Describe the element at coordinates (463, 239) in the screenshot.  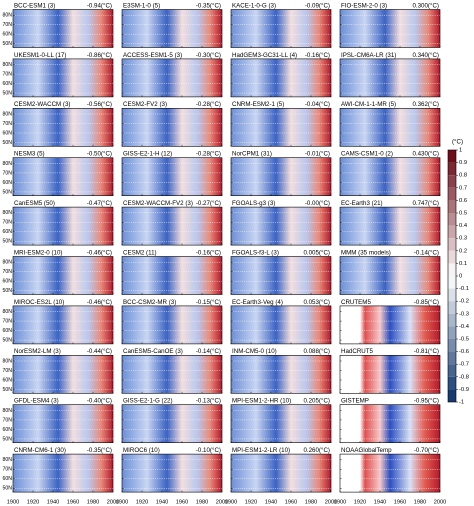
I see `colorbar-tick-label: 0.3` at that location.